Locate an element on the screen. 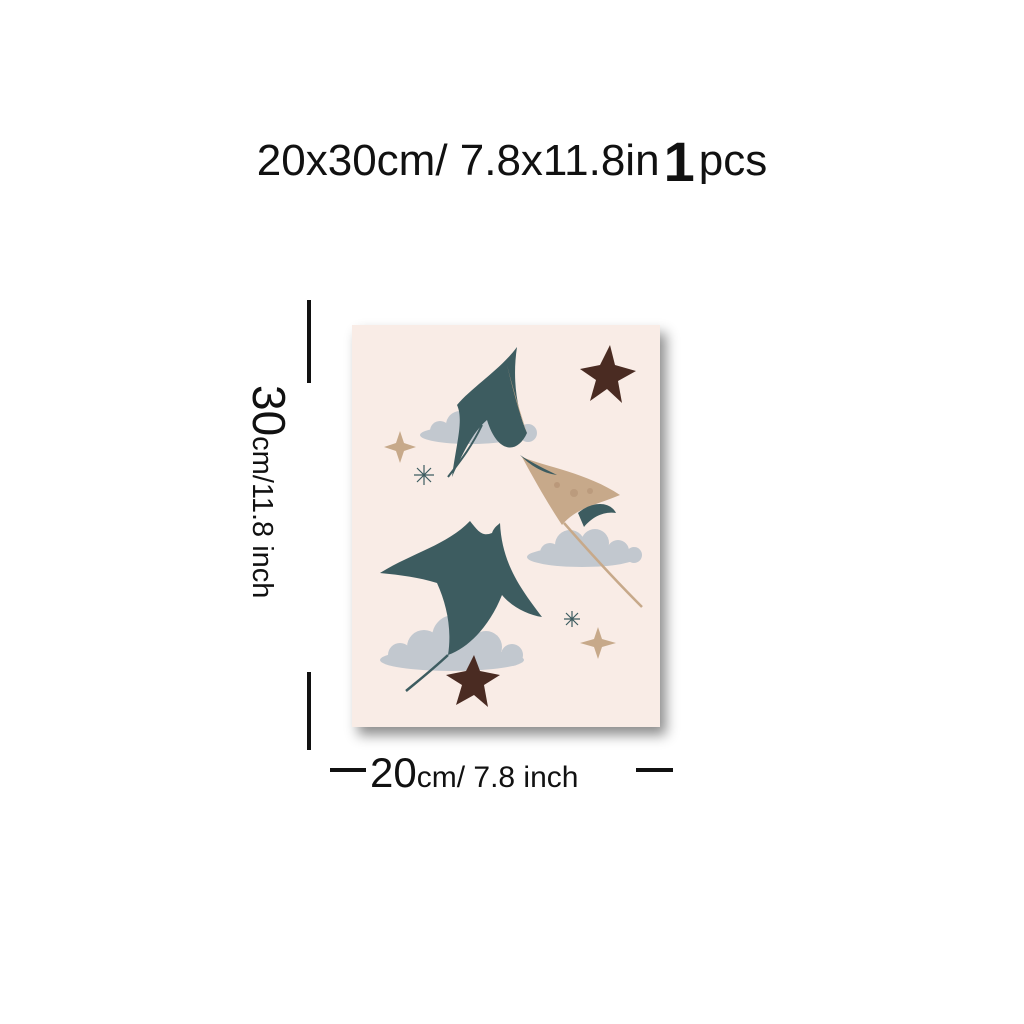  height-dimension-label: 30cm/11.8 inch is located at coordinates (269, 492).